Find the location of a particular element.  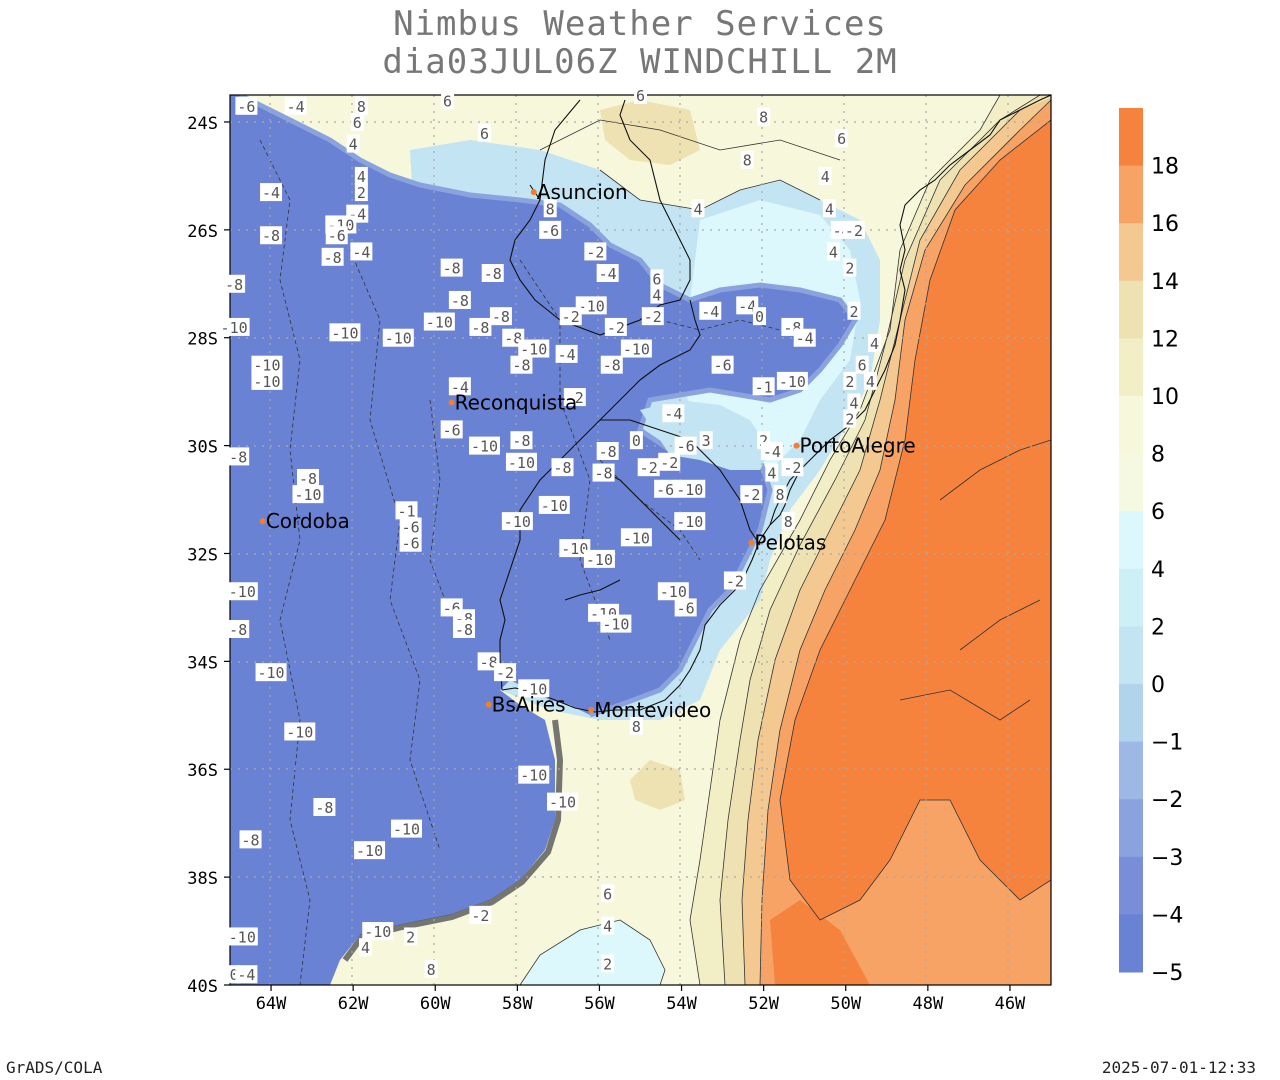

contour-label: -2 is located at coordinates (480, 915).